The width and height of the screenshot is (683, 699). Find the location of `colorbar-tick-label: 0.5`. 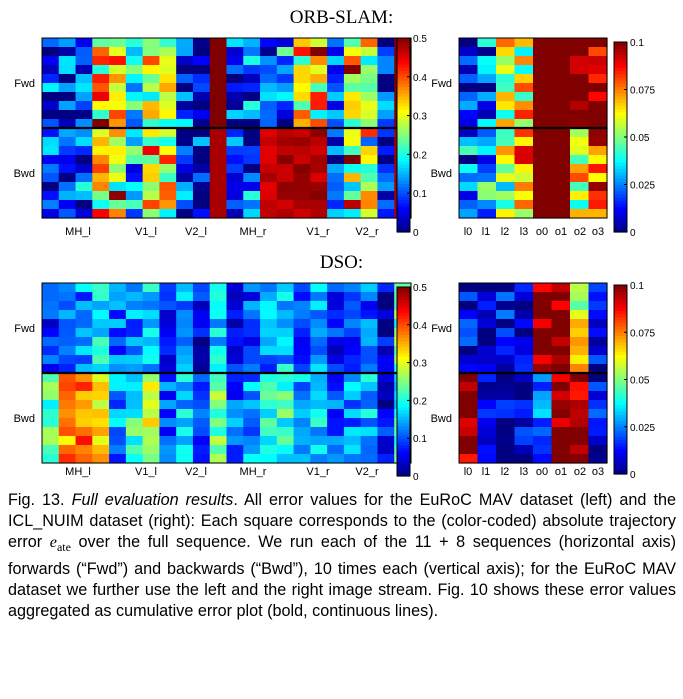

colorbar-tick-label: 0.5 is located at coordinates (420, 39).